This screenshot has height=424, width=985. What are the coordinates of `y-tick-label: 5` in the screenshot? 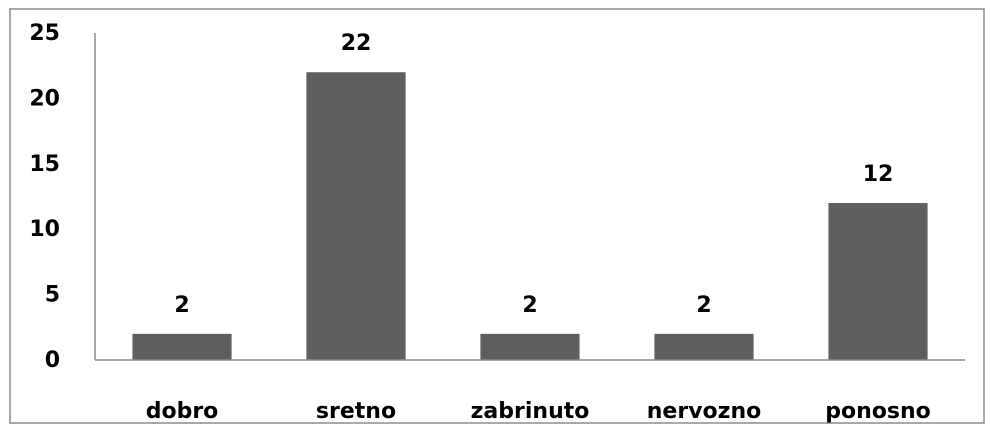 It's located at (52, 295).